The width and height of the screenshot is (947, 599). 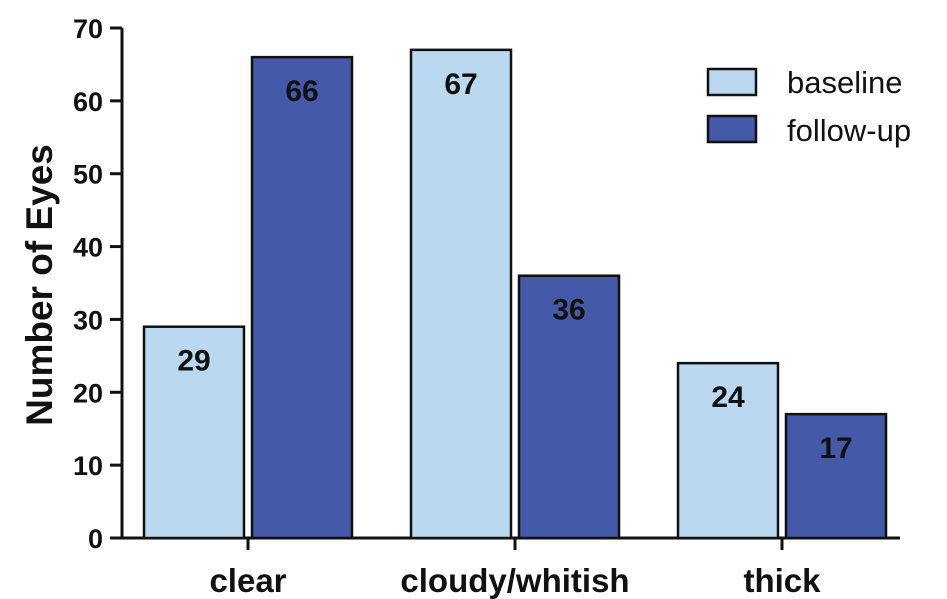 I want to click on y-tick-label: 60, so click(x=88, y=102).